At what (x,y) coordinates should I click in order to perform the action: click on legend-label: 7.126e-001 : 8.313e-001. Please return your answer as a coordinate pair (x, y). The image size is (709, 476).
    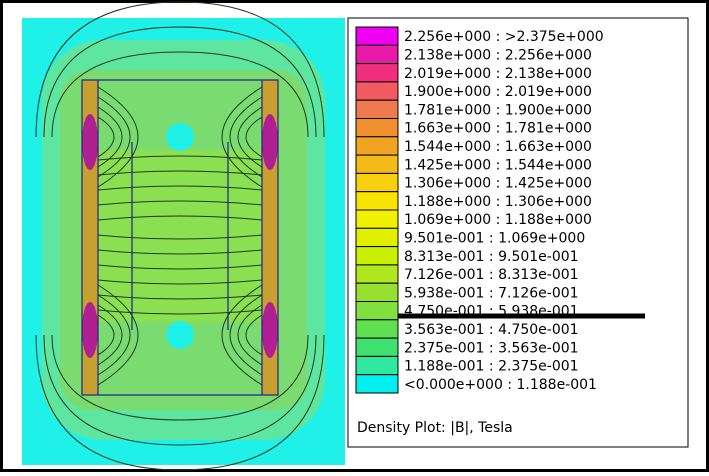
    Looking at the image, I should click on (491, 275).